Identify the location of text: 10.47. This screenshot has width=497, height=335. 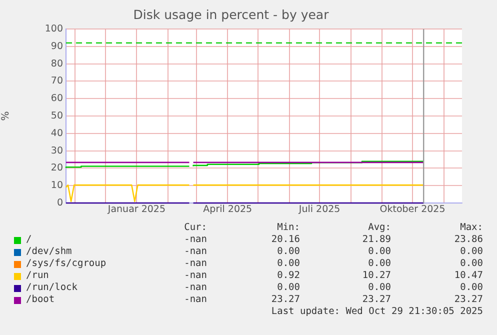
(468, 276).